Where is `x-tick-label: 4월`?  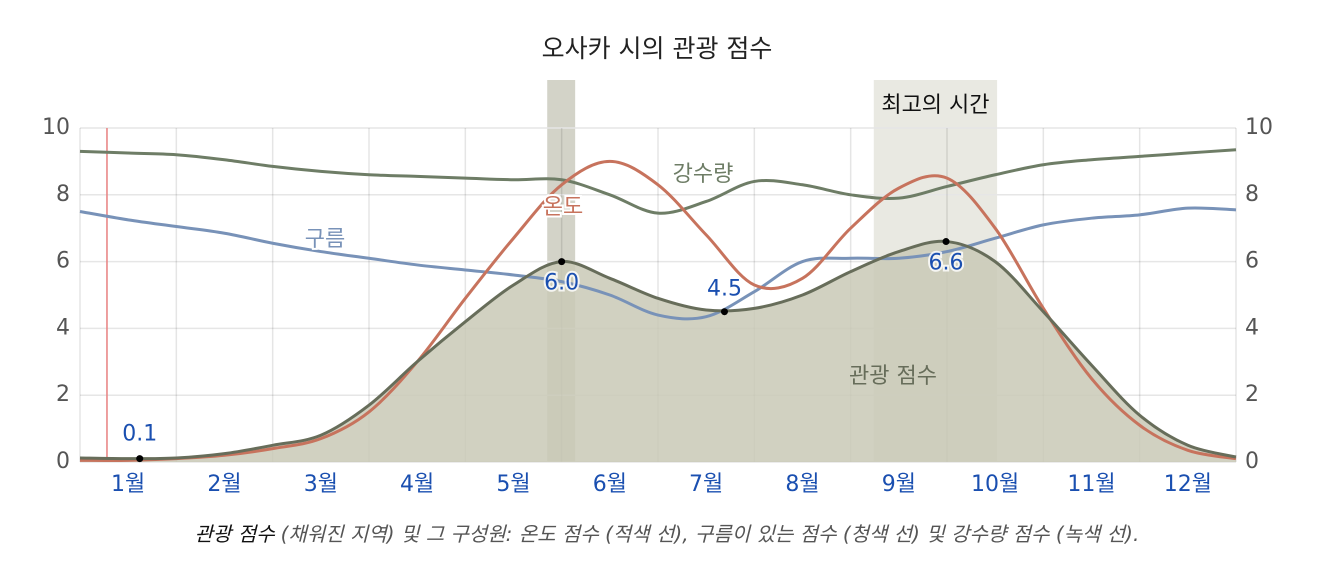 x-tick-label: 4월 is located at coordinates (417, 484).